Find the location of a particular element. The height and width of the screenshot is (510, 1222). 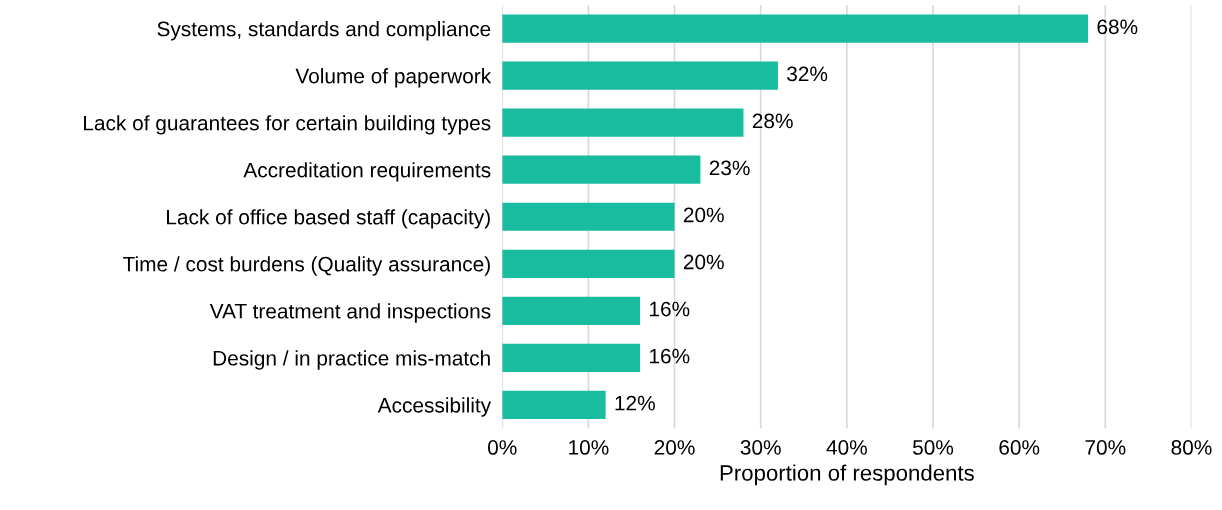

x-axis-title: Proportion of respondents is located at coordinates (847, 475).